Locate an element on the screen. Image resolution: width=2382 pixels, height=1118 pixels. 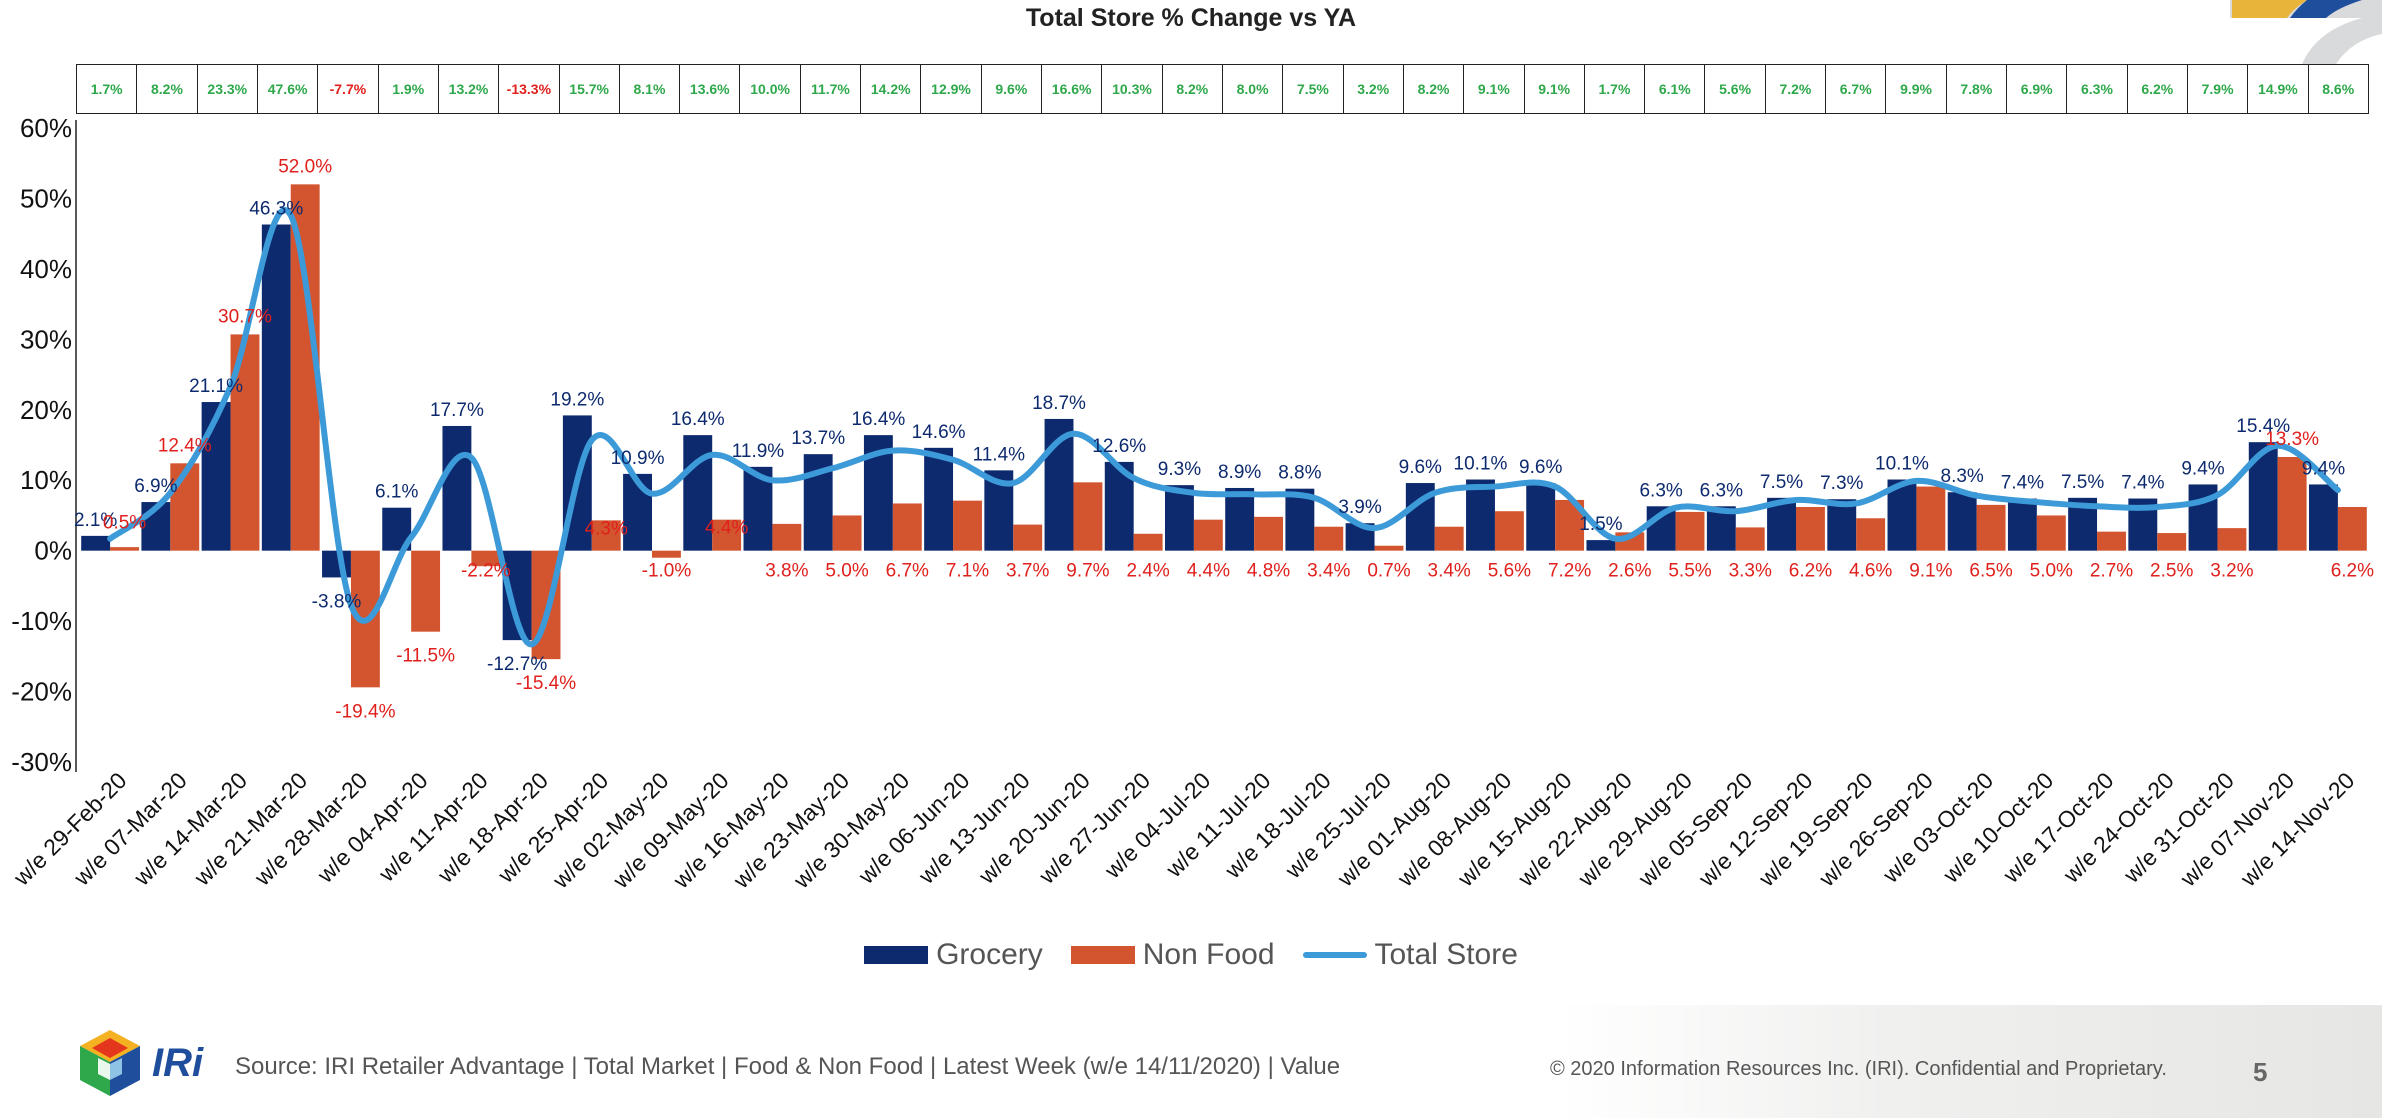
grocery-data-label: -3.8% is located at coordinates (337, 601).